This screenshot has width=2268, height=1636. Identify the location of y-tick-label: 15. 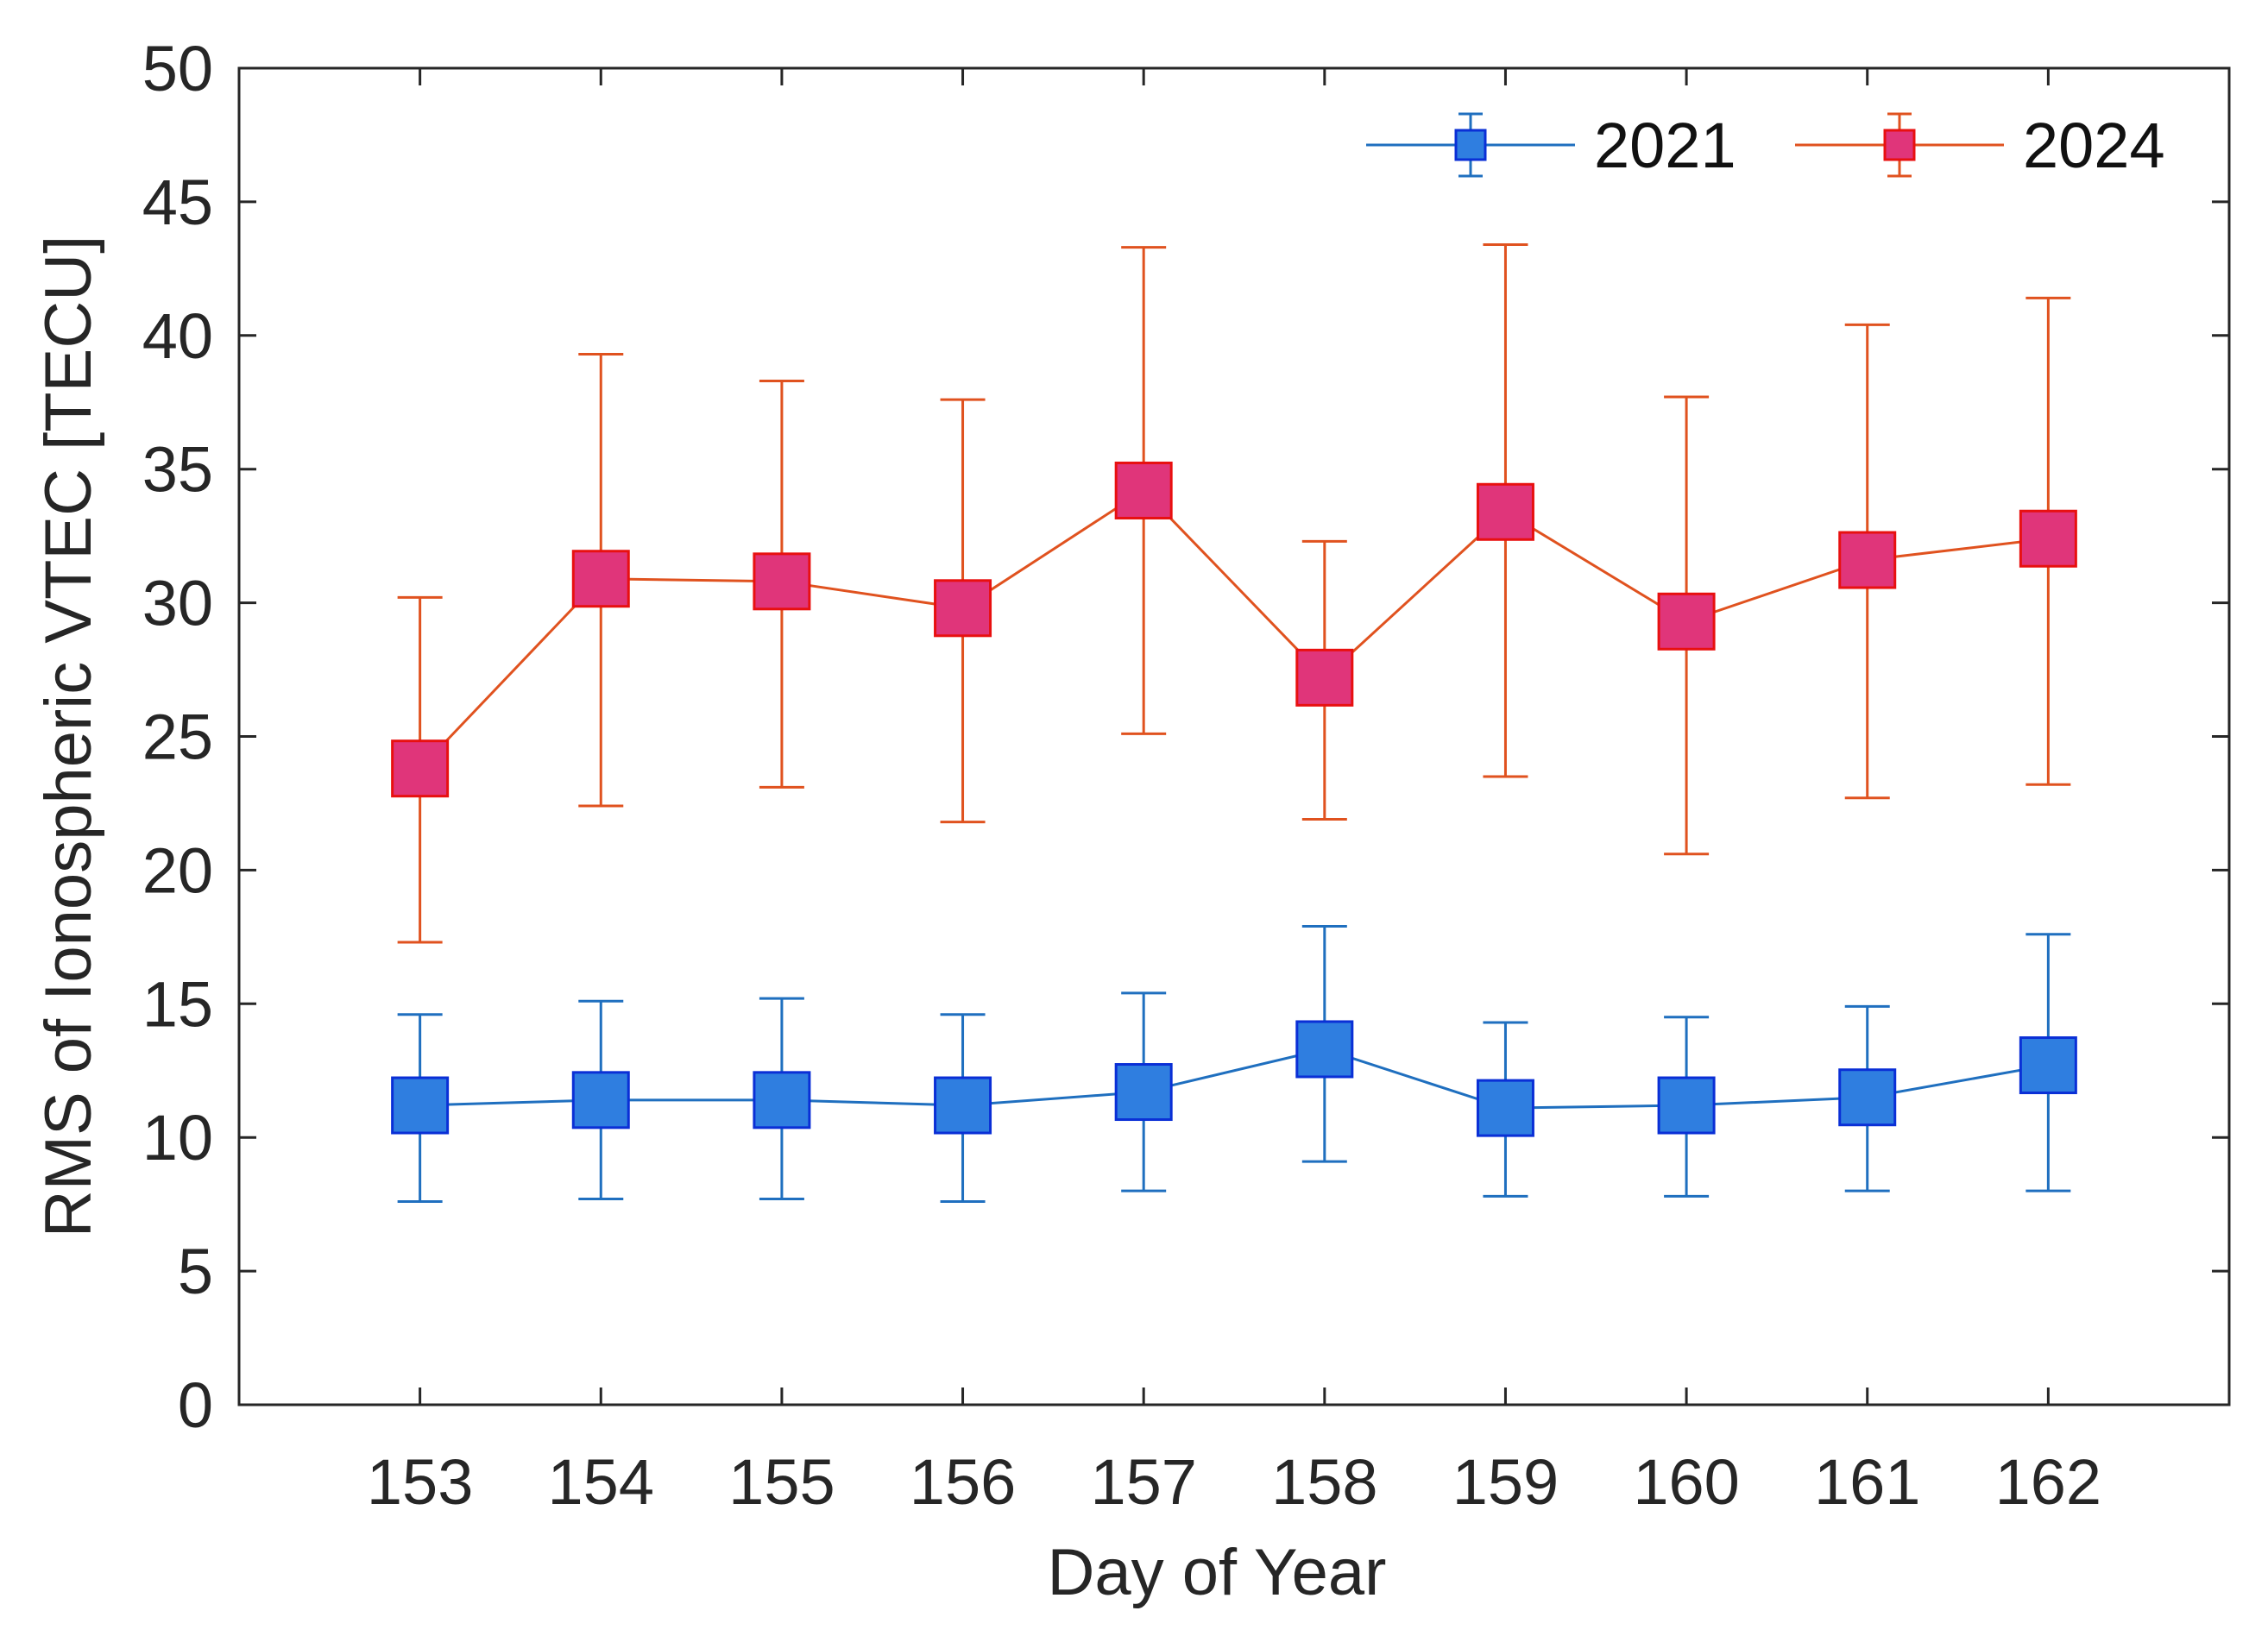
(178, 1004).